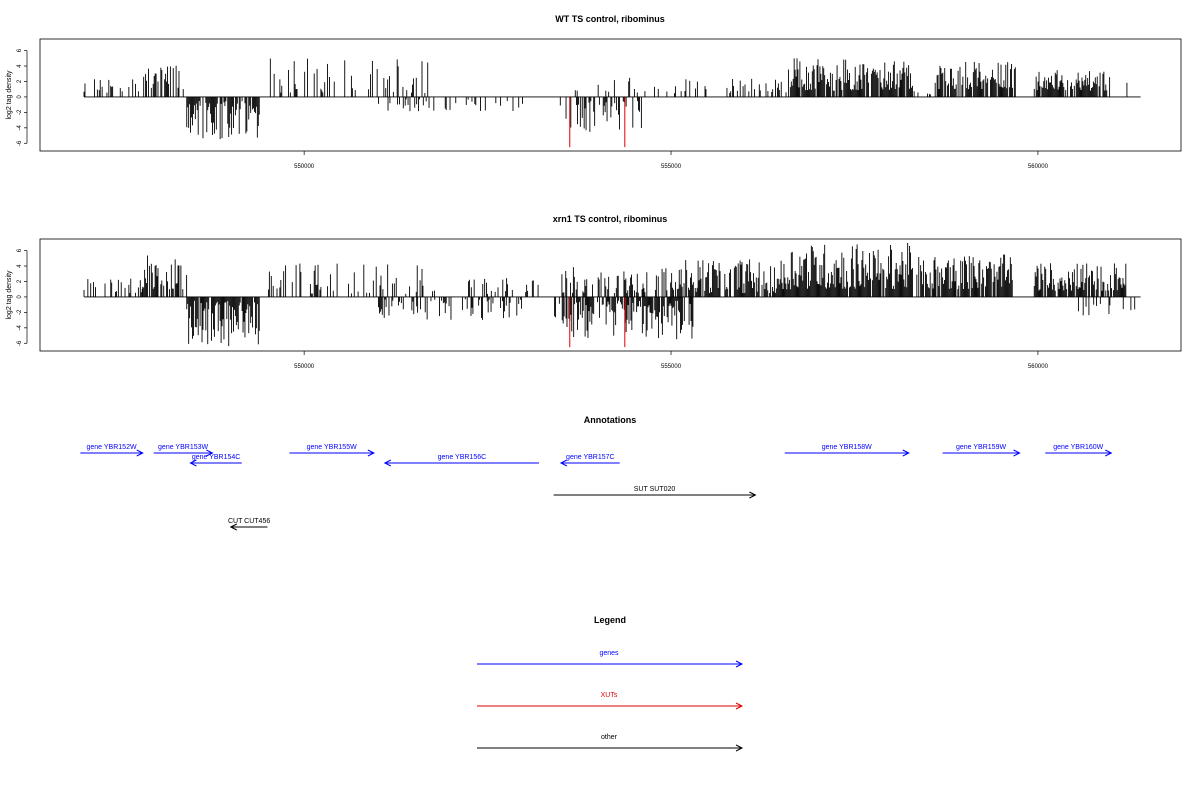 This screenshot has height=800, width=1200. I want to click on annotation-feature: gene YBR156C, so click(461, 460).